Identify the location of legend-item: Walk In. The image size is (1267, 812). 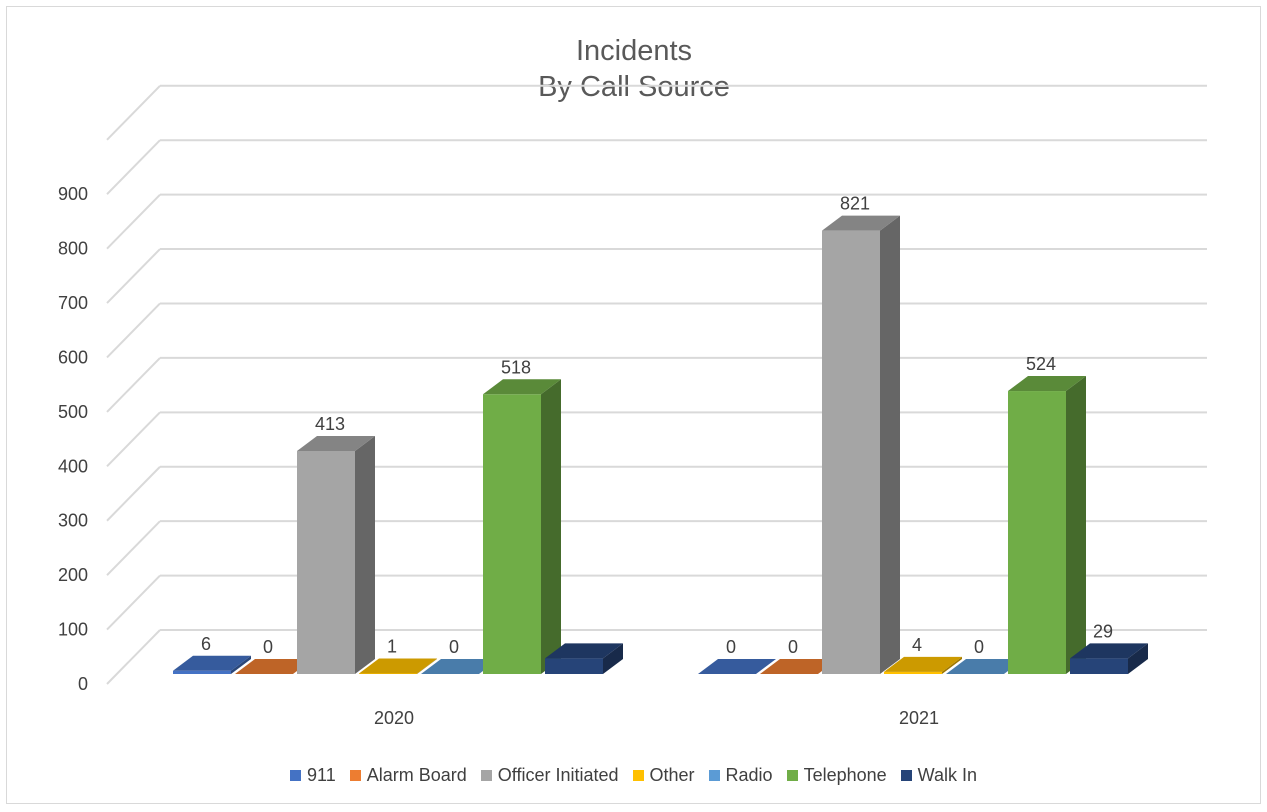
(938, 775).